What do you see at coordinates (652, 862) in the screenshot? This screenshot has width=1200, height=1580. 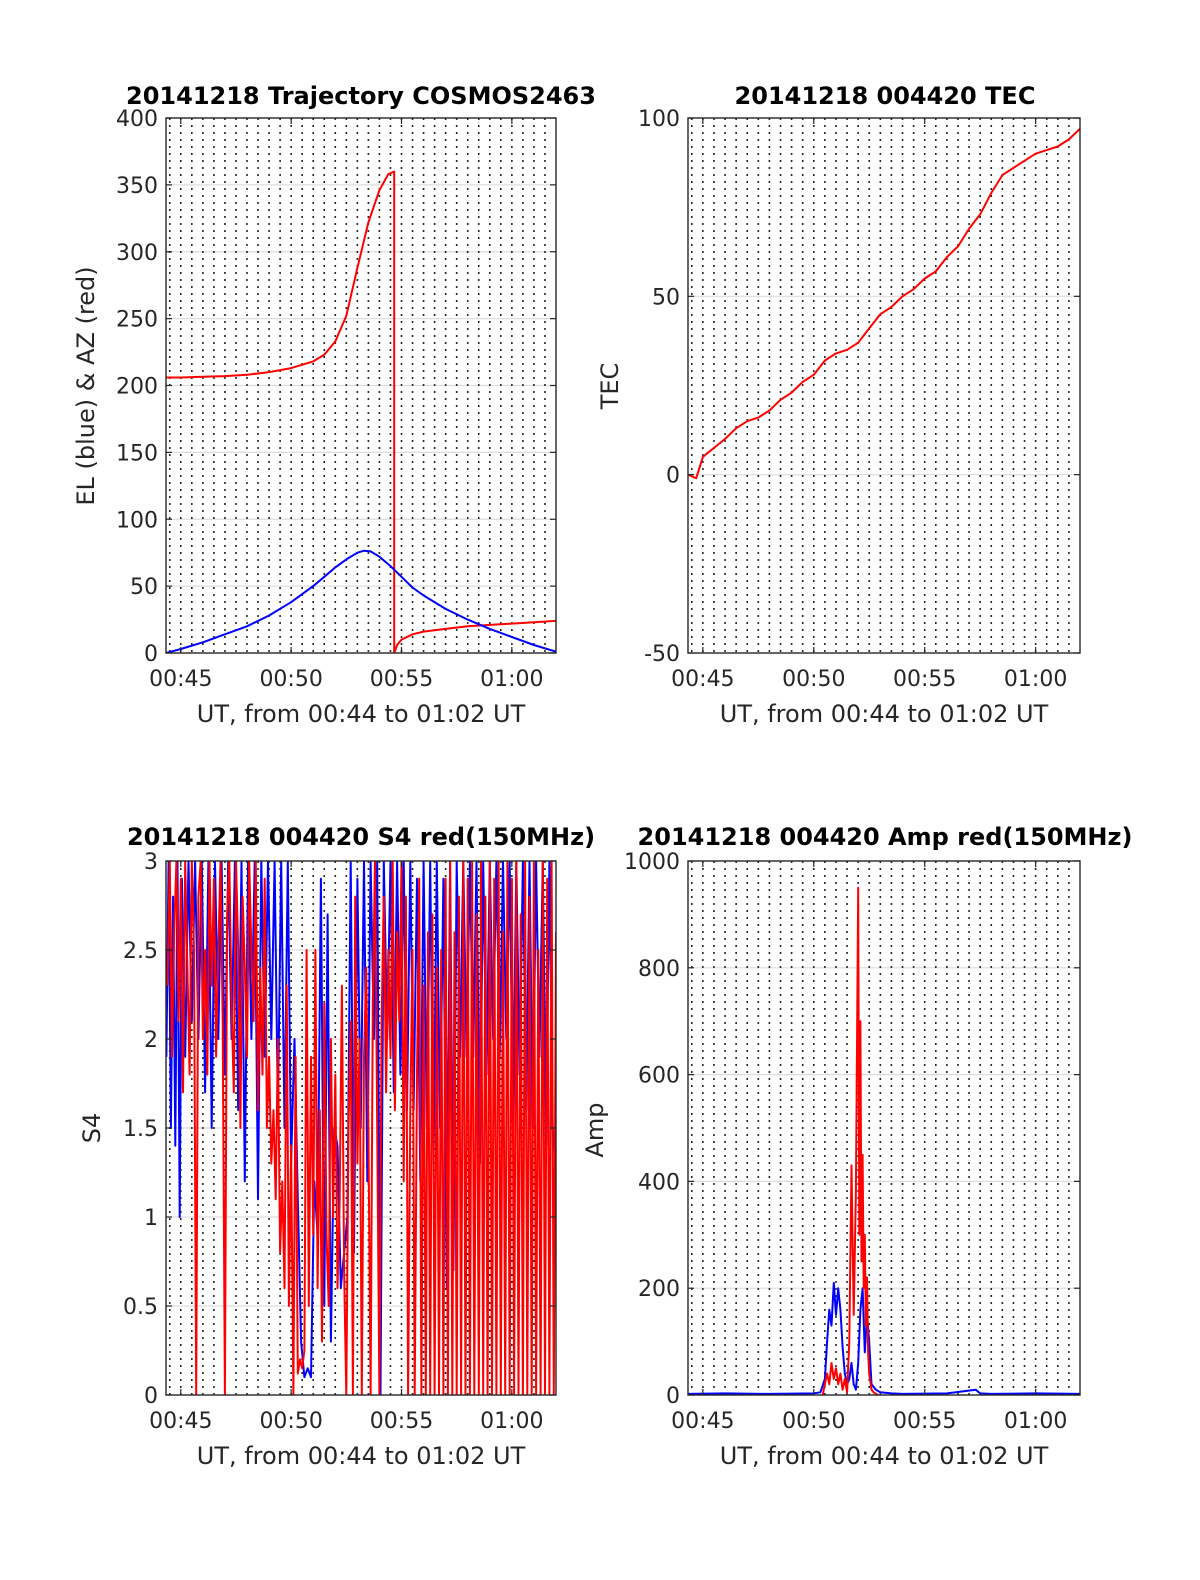 I see `y-tick-label: 1000` at bounding box center [652, 862].